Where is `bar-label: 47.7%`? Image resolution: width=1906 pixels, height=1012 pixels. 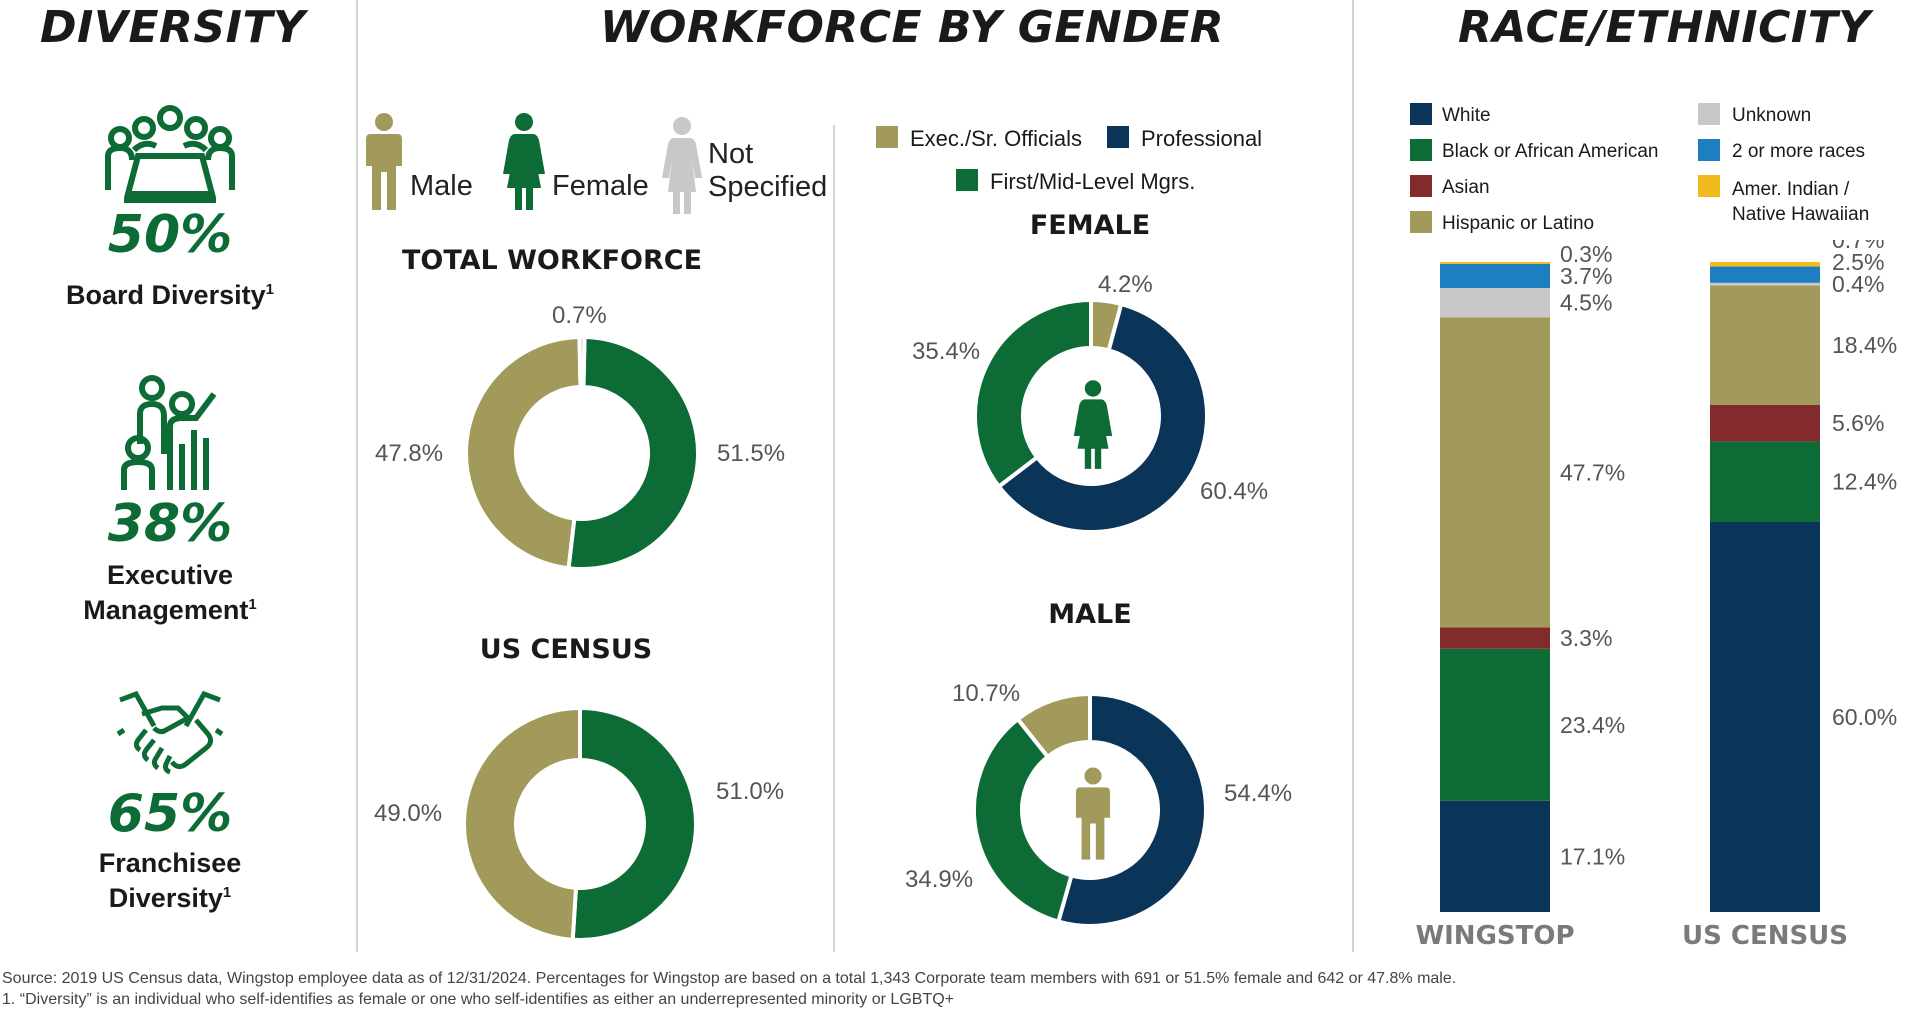
bar-label: 47.7% is located at coordinates (1592, 472).